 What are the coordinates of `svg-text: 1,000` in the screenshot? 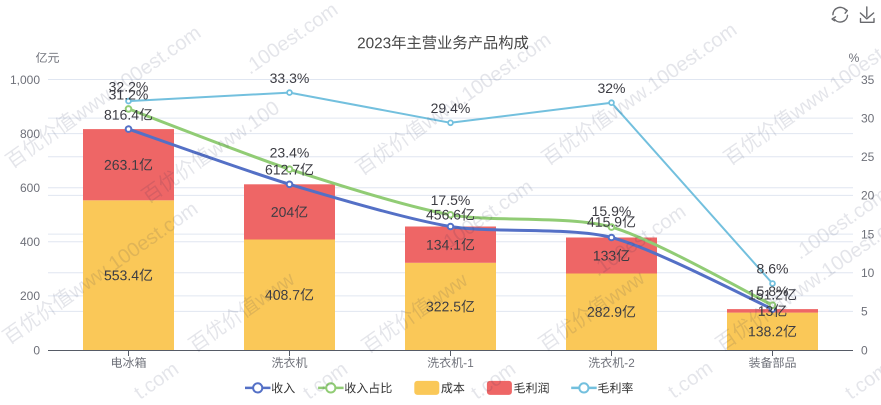 It's located at (25, 80).